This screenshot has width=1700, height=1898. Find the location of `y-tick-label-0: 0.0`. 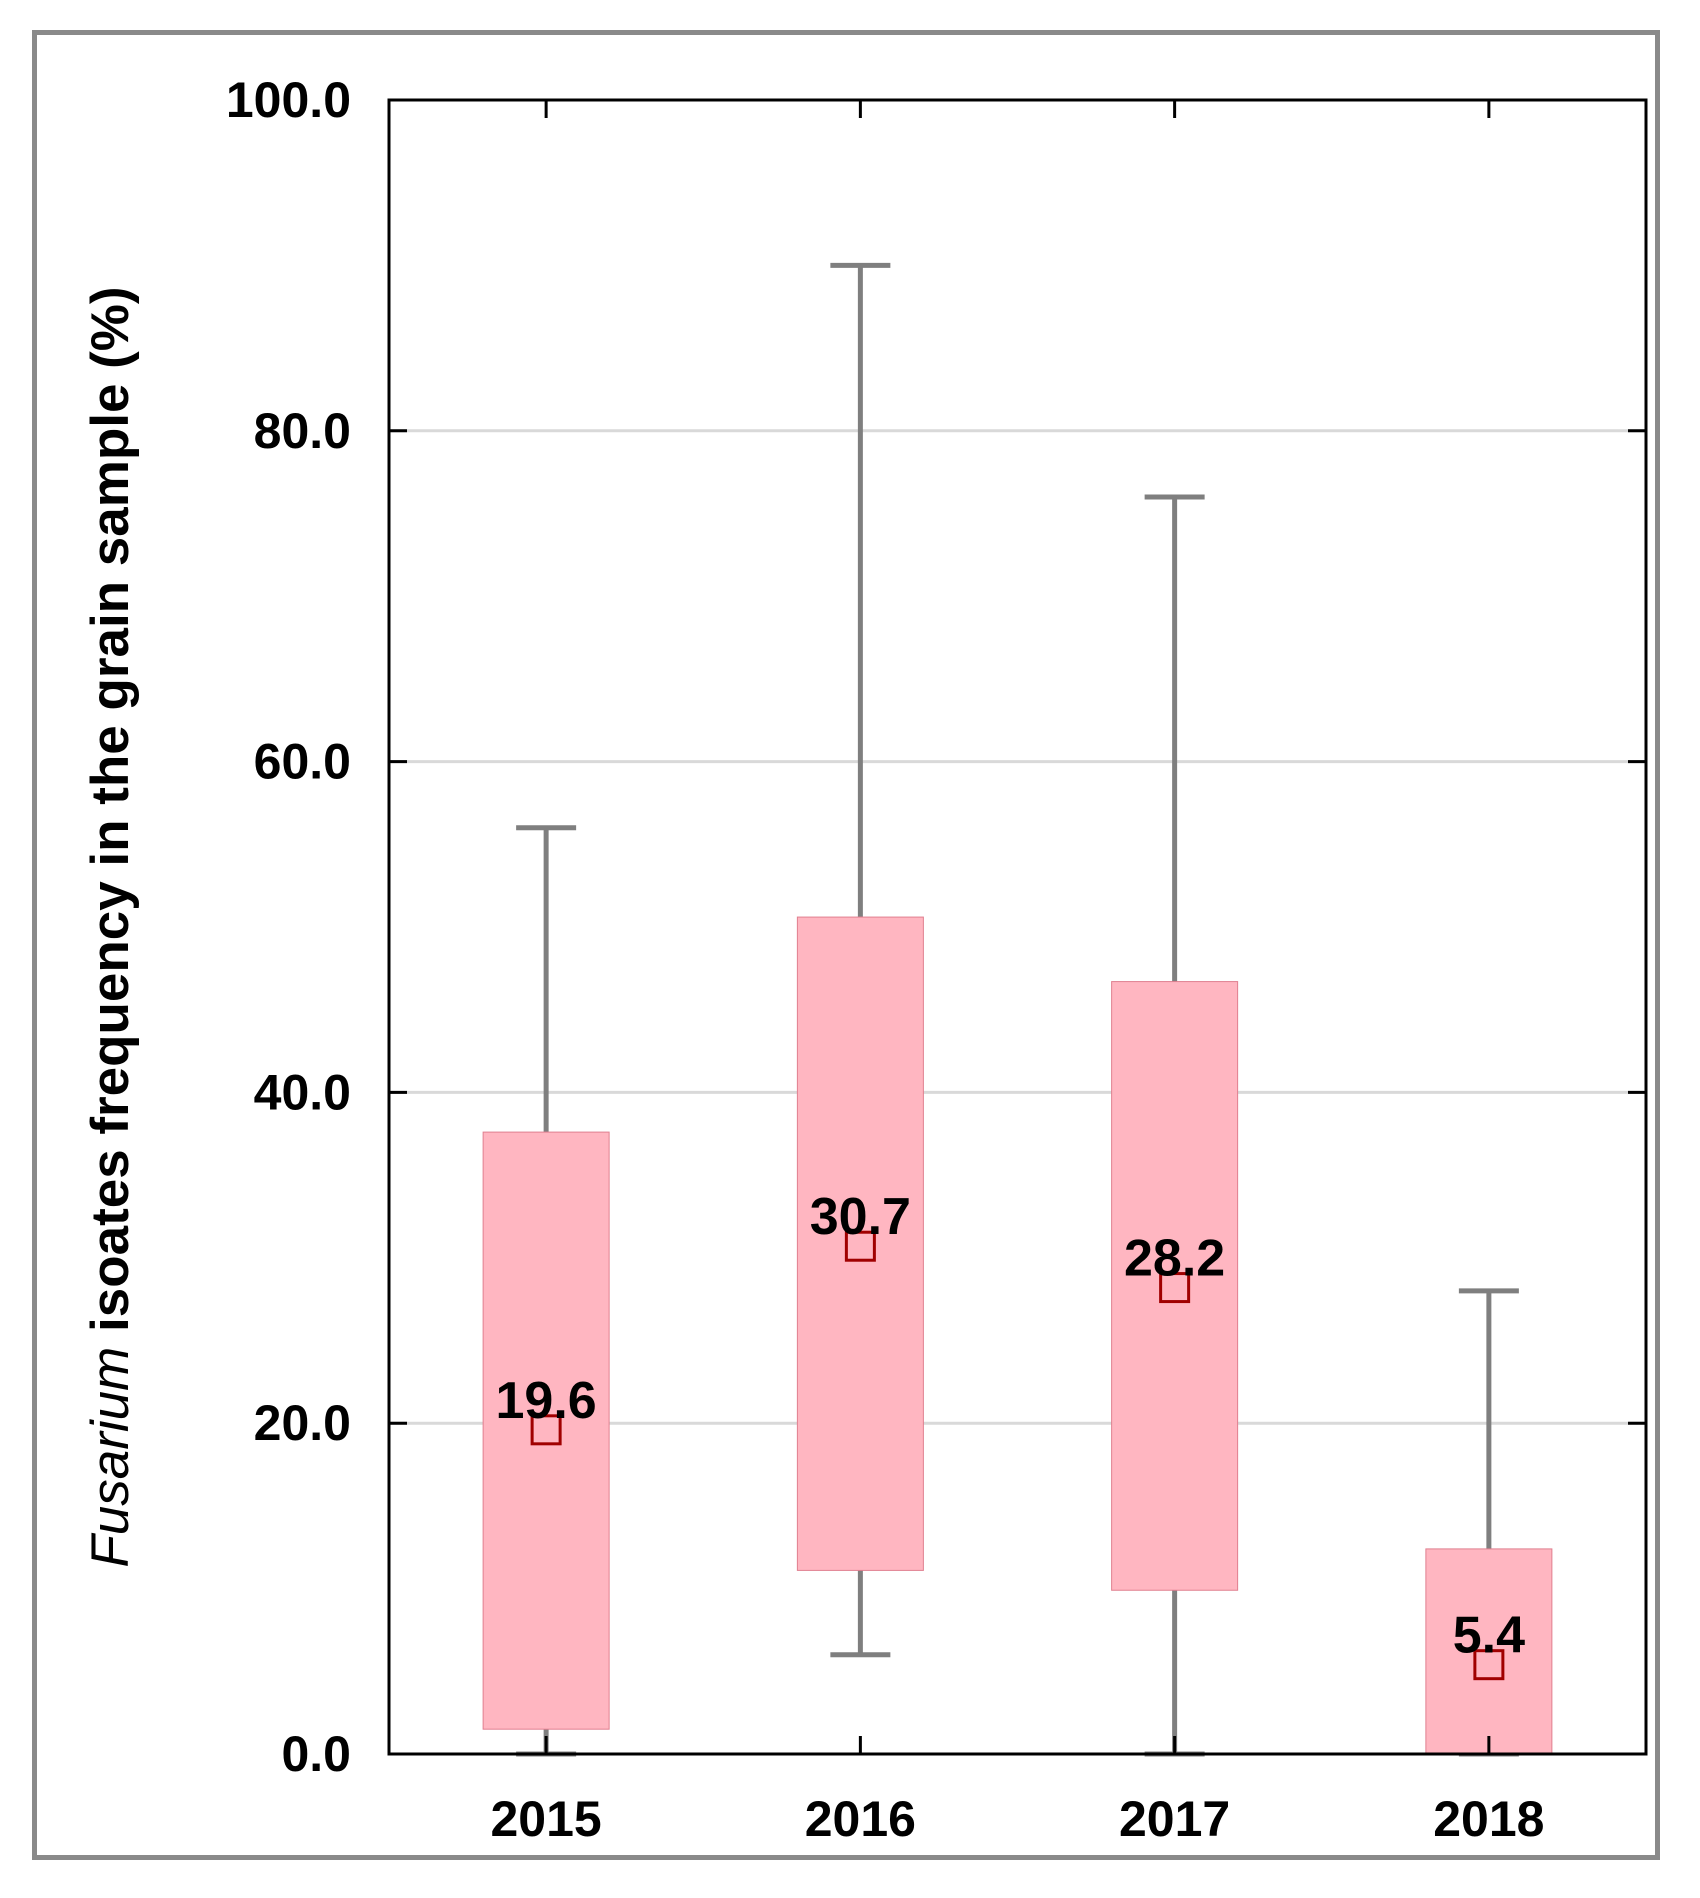

y-tick-label-0: 0.0 is located at coordinates (316, 1754).